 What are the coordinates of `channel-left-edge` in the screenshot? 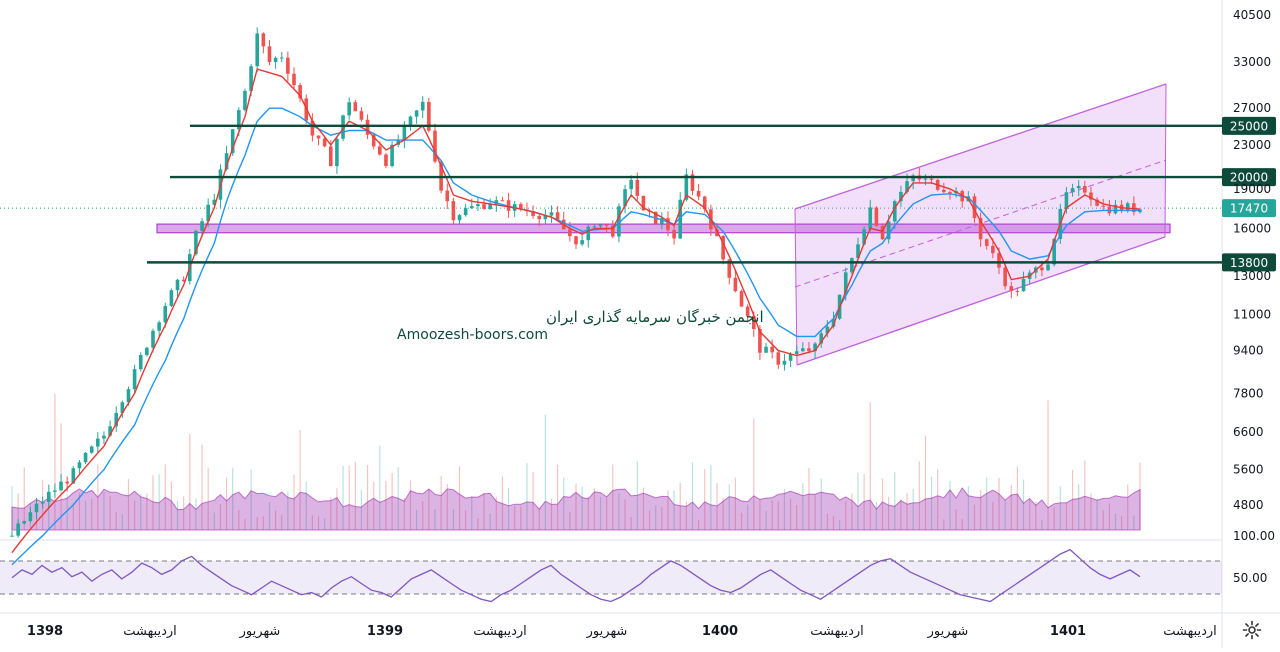 It's located at (796, 287).